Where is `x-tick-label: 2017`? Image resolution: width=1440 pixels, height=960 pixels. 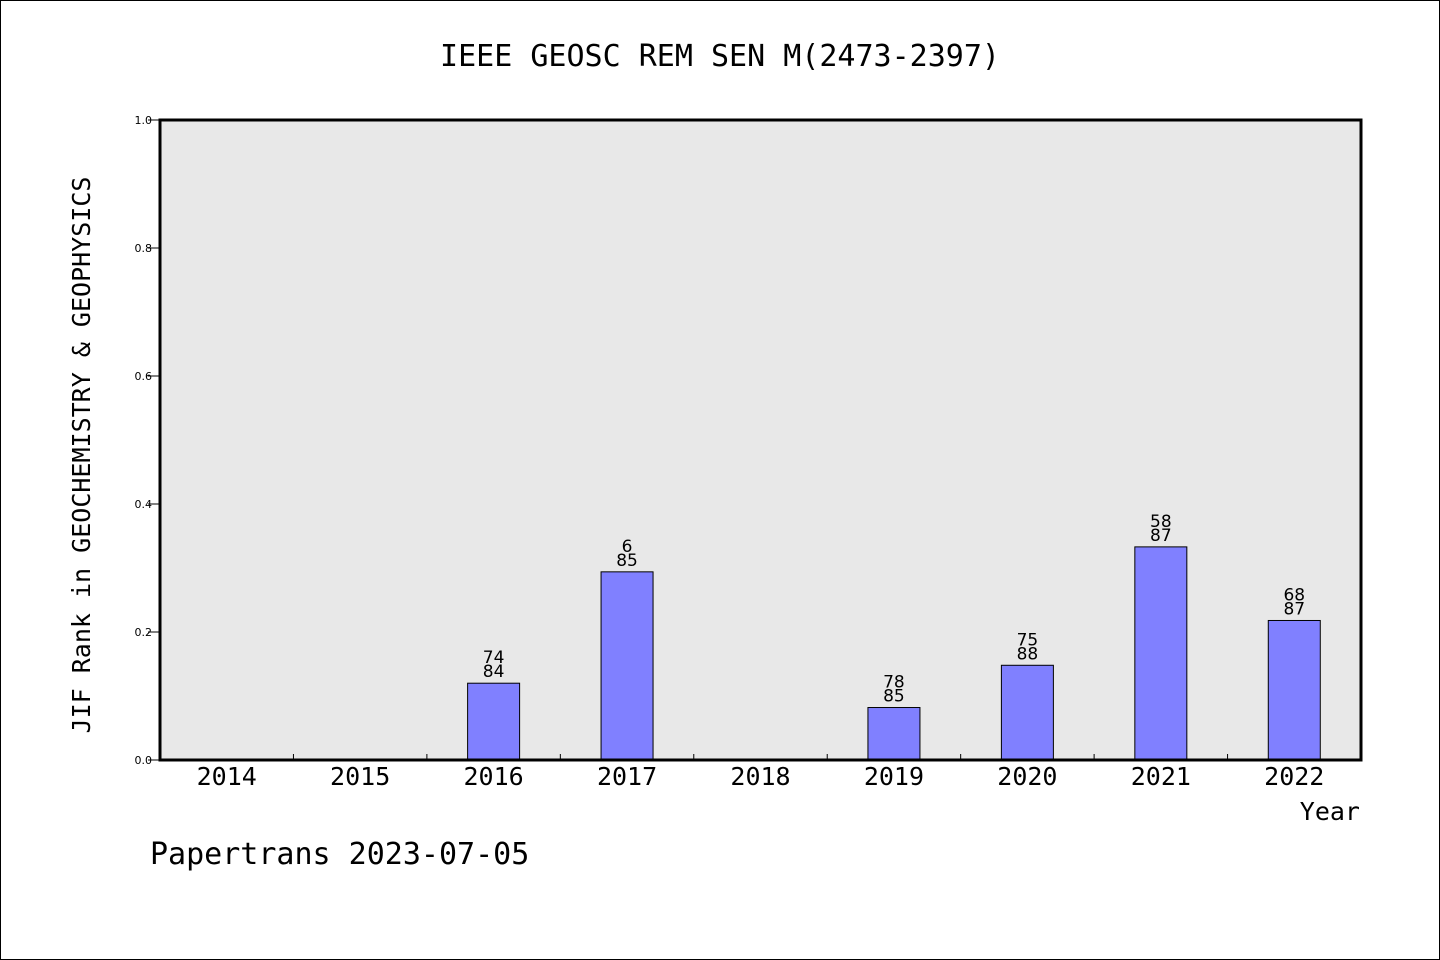 x-tick-label: 2017 is located at coordinates (627, 776).